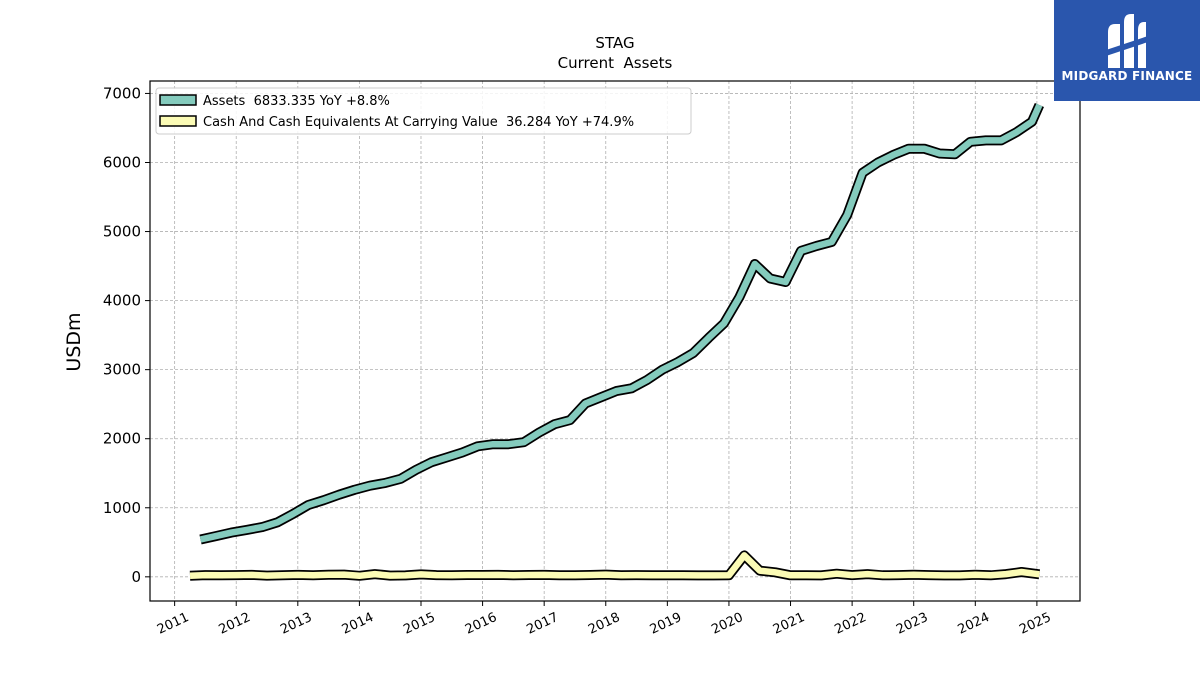 The height and width of the screenshot is (675, 1200). What do you see at coordinates (122, 232) in the screenshot?
I see `y-tick-label: 5000` at bounding box center [122, 232].